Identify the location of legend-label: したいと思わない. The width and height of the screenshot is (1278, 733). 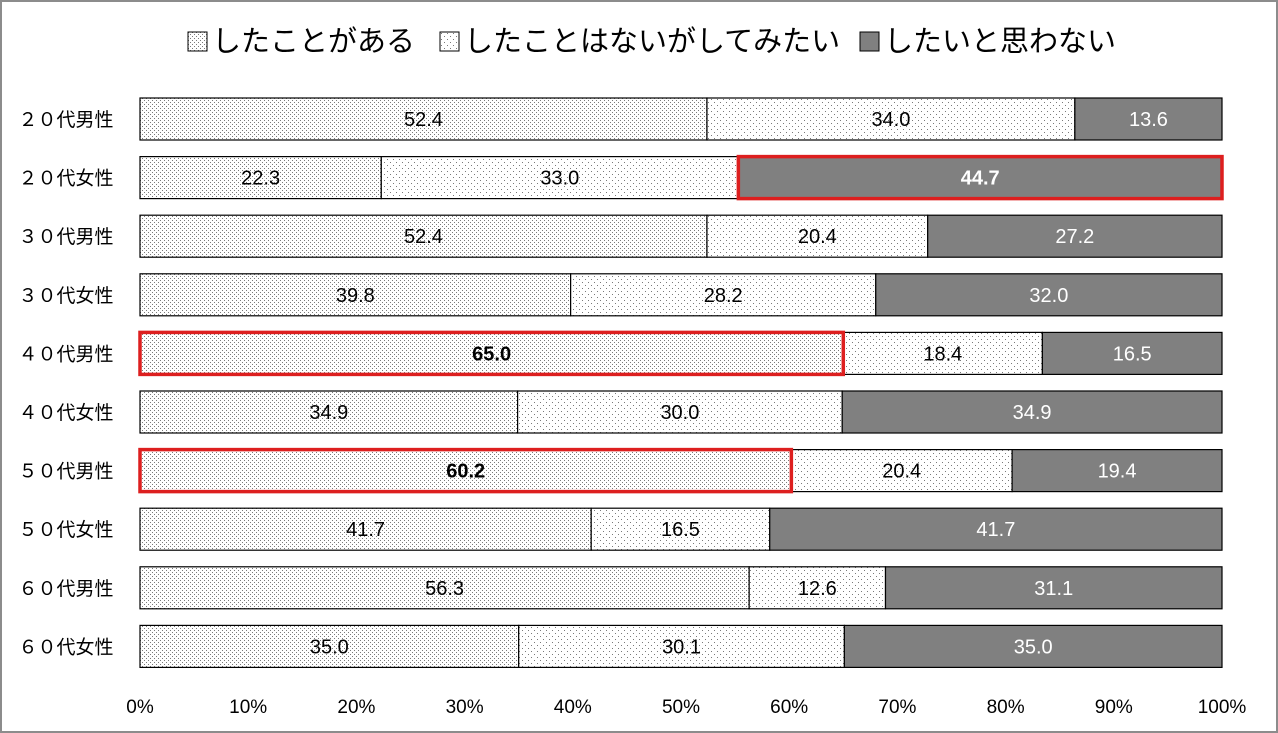
(1000, 42).